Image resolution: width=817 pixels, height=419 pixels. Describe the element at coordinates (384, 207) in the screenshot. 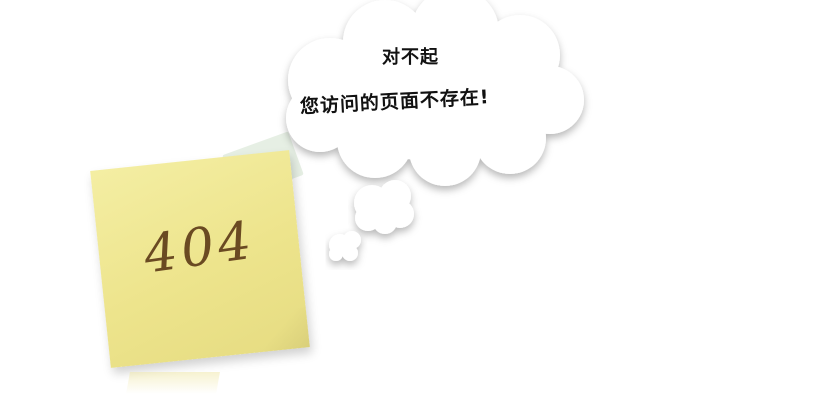

I see `thought-cloud-medium` at that location.